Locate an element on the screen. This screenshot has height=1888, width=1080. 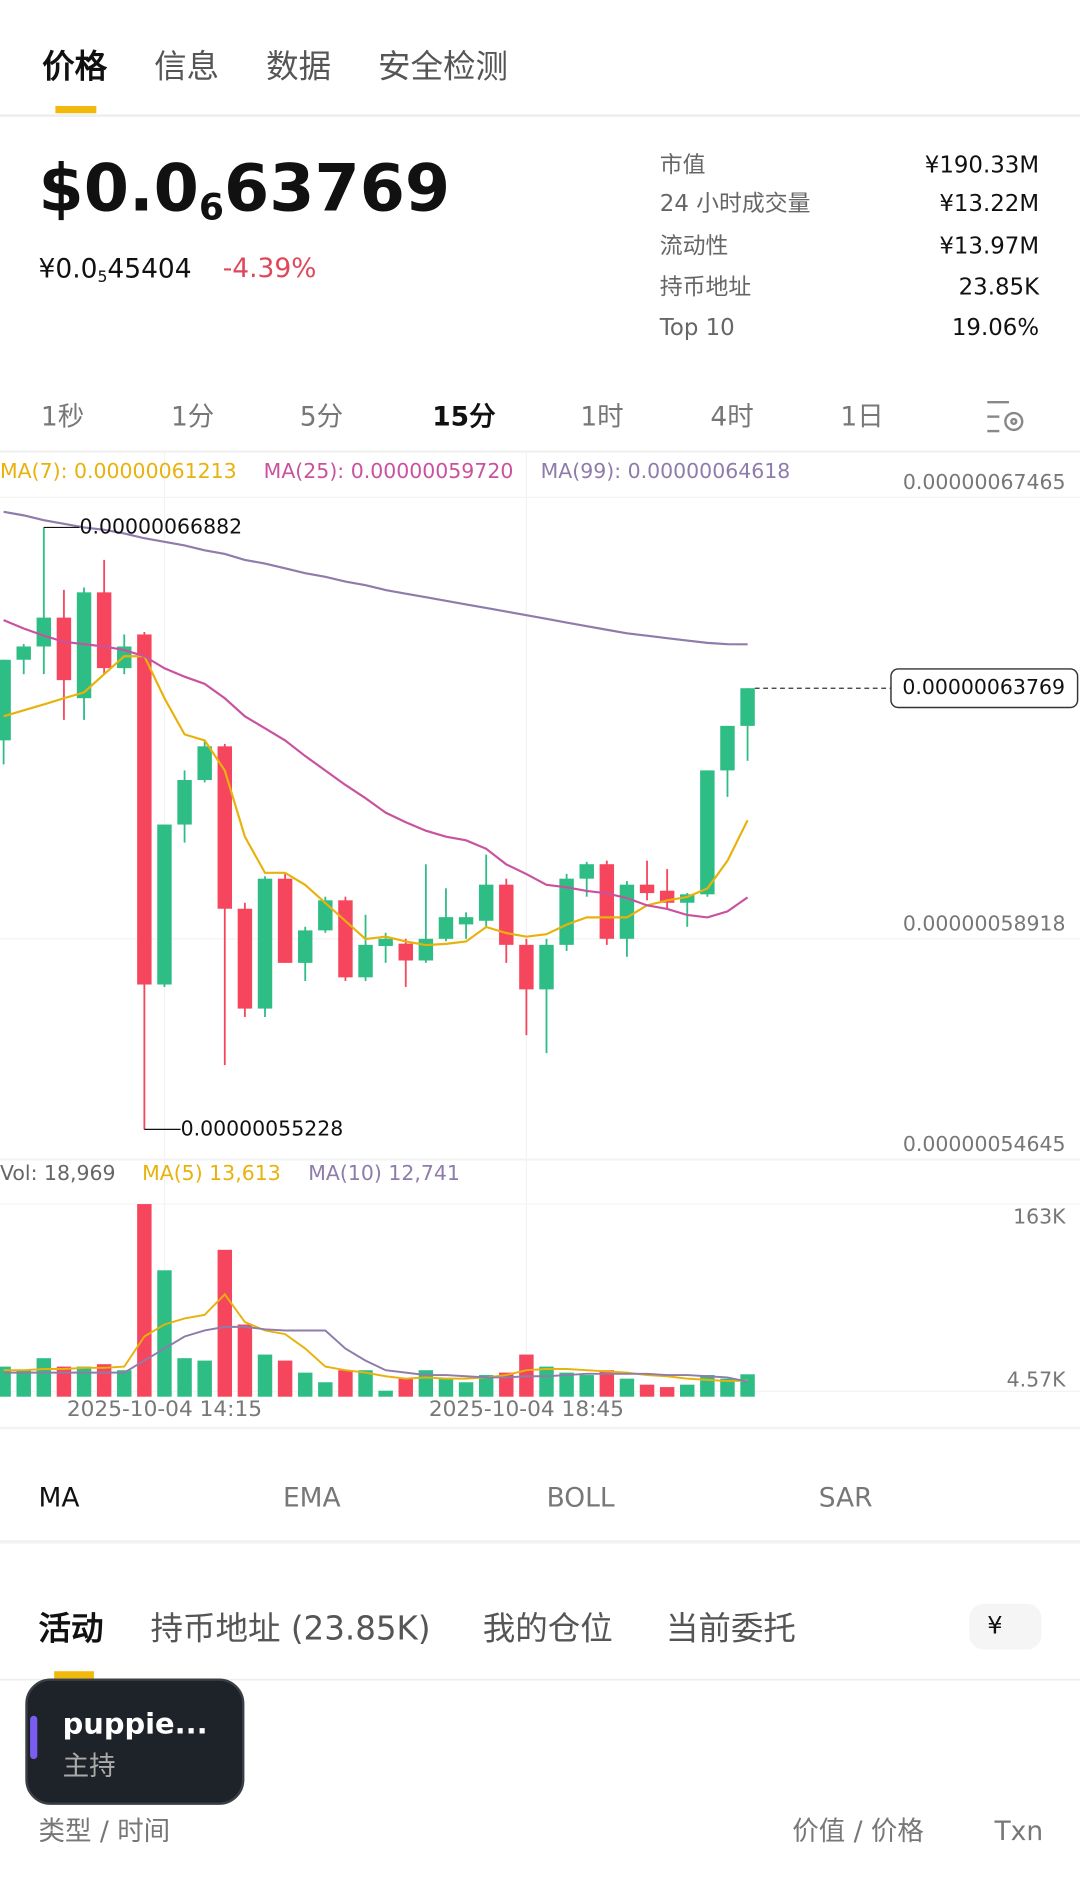
volume-ma-legend: MA(10) 12,741 is located at coordinates (384, 1173).